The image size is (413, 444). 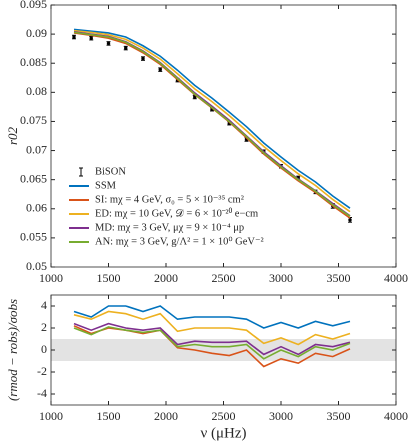 What do you see at coordinates (106, 185) in the screenshot?
I see `legend-label: SSM` at bounding box center [106, 185].